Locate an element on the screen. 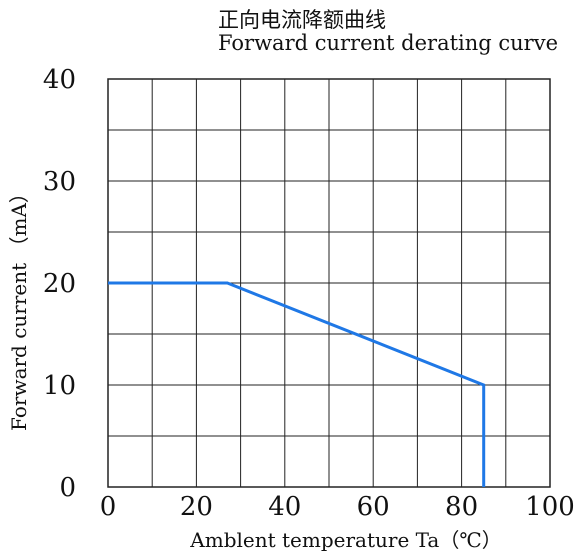 This screenshot has width=574, height=557. x-tick-label: 80 is located at coordinates (461, 507).